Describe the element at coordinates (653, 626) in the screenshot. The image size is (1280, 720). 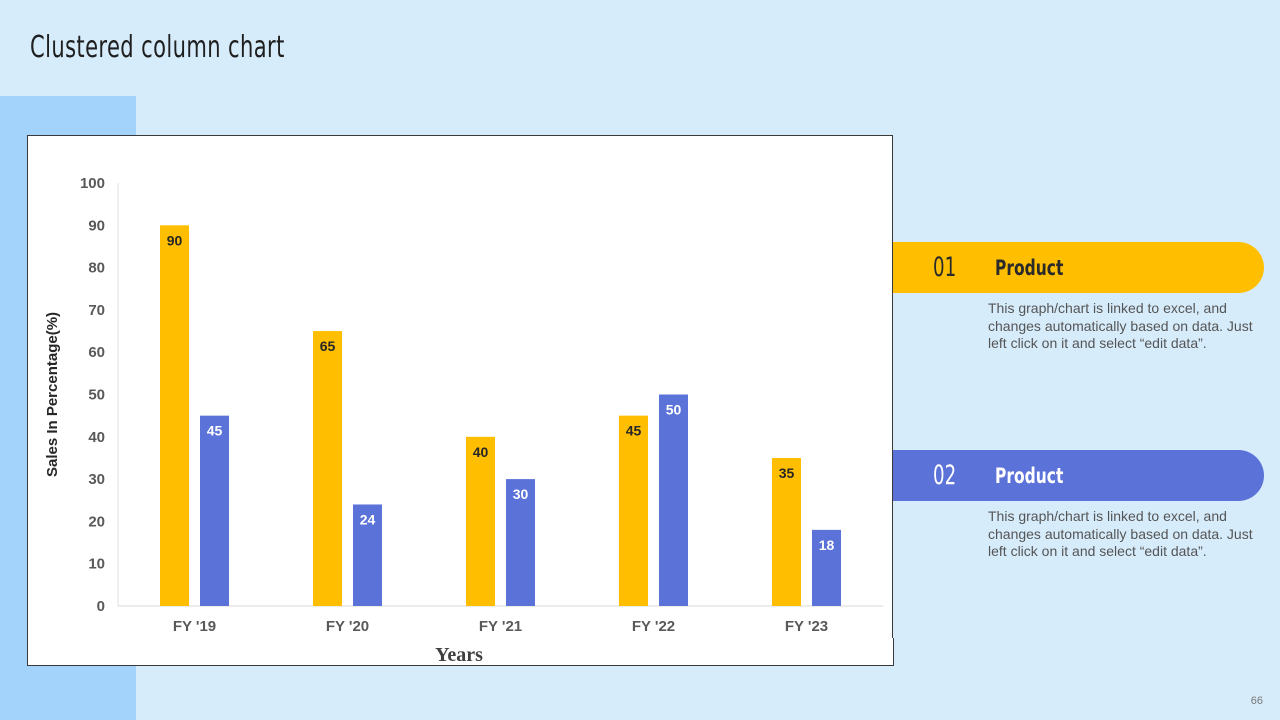
I see `x-tick-label: FY '22` at that location.